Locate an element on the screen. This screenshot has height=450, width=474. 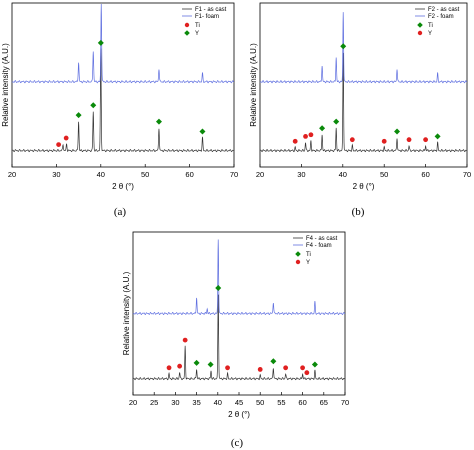
x-tick-label: 35 is located at coordinates (196, 402).